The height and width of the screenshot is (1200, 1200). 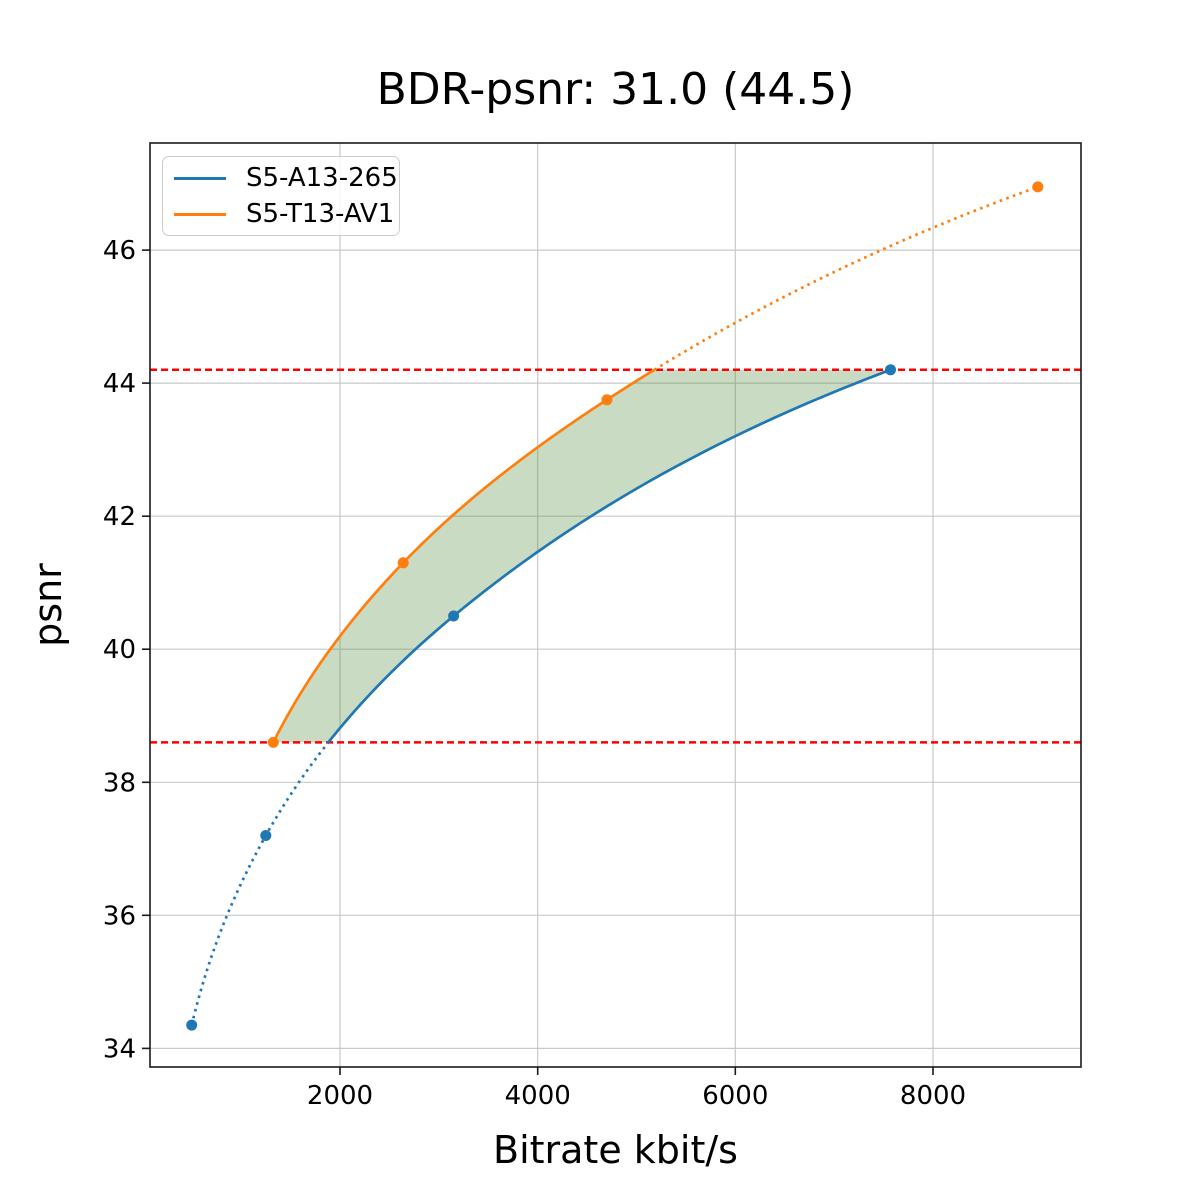 What do you see at coordinates (119, 251) in the screenshot?
I see `y-tick-label: 46` at bounding box center [119, 251].